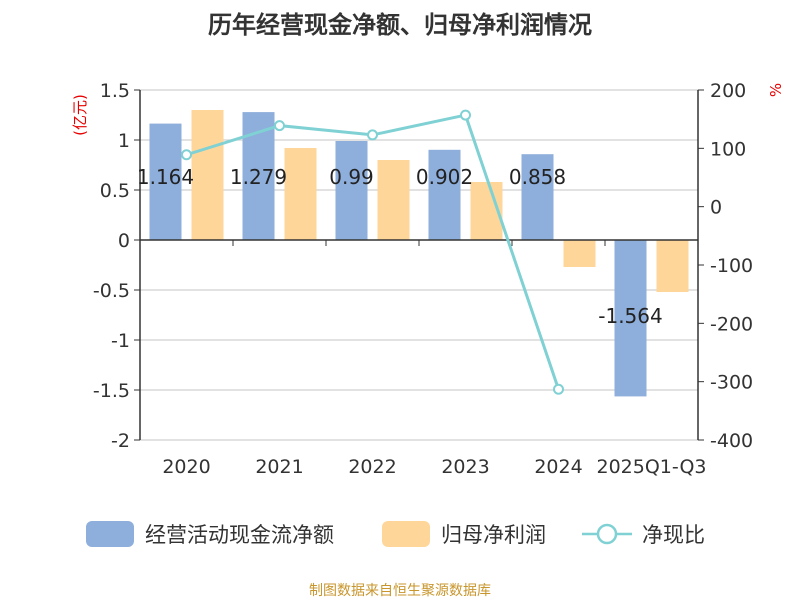 The width and height of the screenshot is (800, 600). I want to click on x-tick-label: 2023, so click(465, 467).